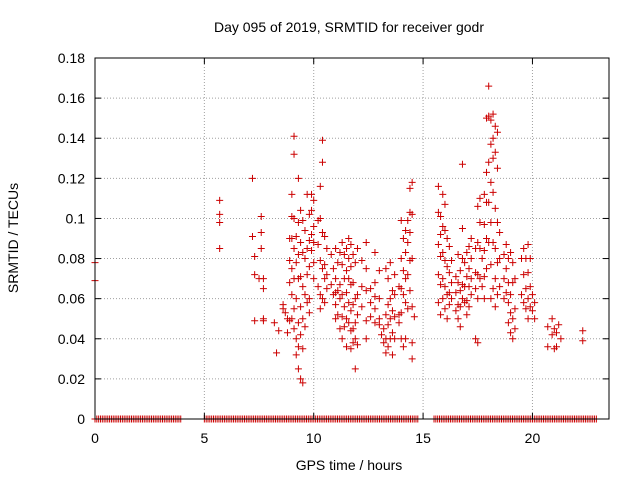 The image size is (640, 480). I want to click on x-axis-label: GPS time / hours, so click(349, 465).